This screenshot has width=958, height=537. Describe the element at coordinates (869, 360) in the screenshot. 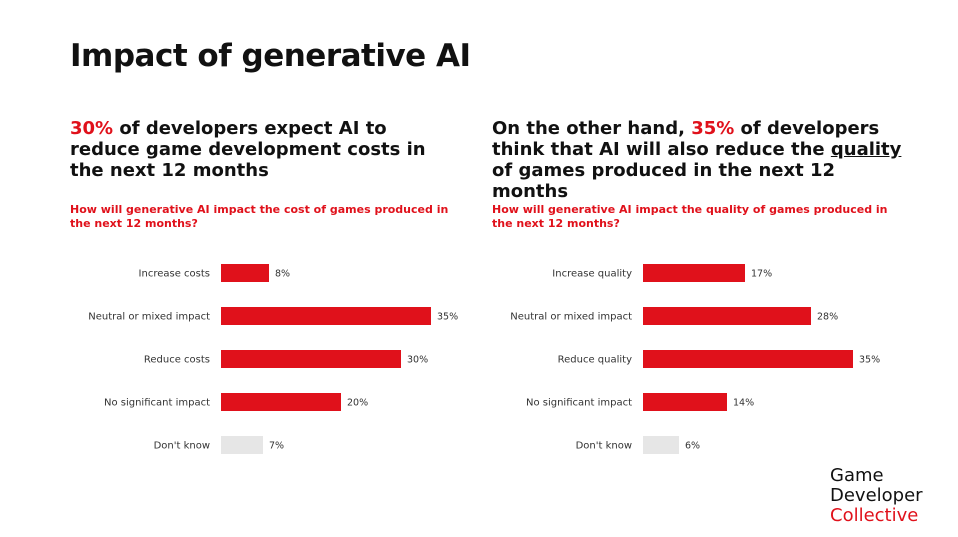

I see `quality-value-label: 35%` at that location.